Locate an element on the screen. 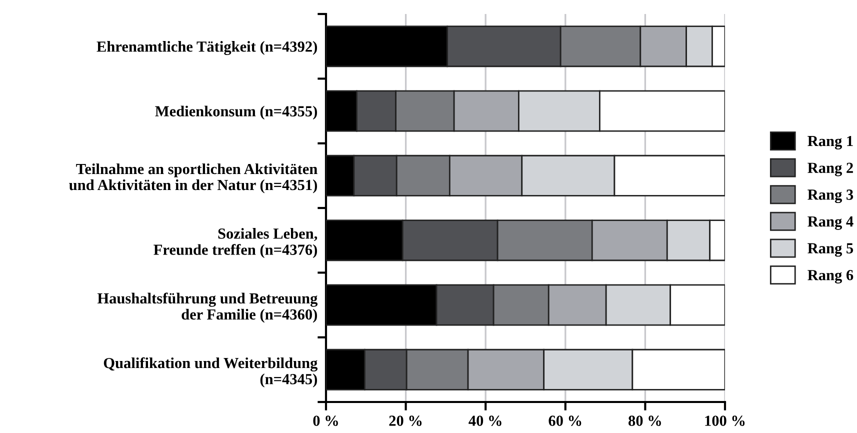  legend-label: Rang 4 is located at coordinates (831, 223).